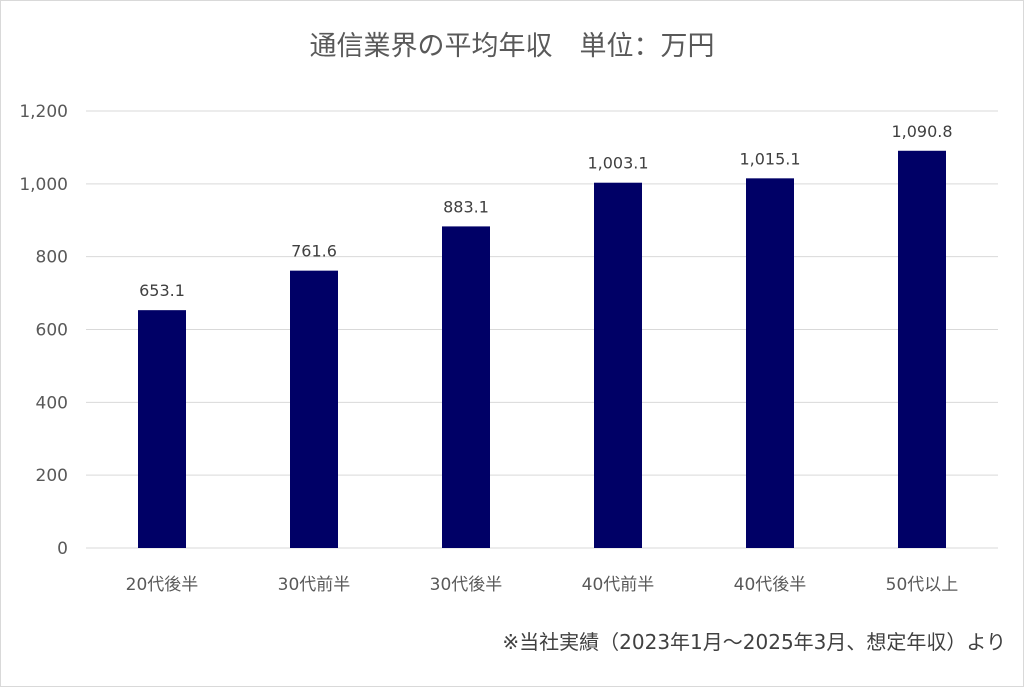  Describe the element at coordinates (62, 549) in the screenshot. I see `y-tick-label: 0` at that location.